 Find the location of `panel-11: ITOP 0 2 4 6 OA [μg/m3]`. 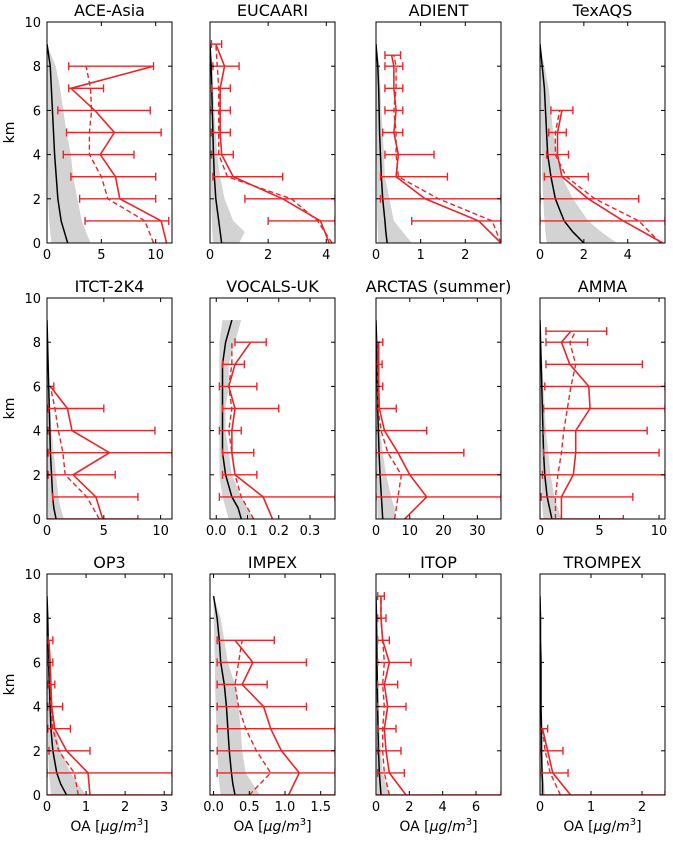

panel-11: ITOP 0 2 4 6 OA [μg/m3] is located at coordinates (437, 694).